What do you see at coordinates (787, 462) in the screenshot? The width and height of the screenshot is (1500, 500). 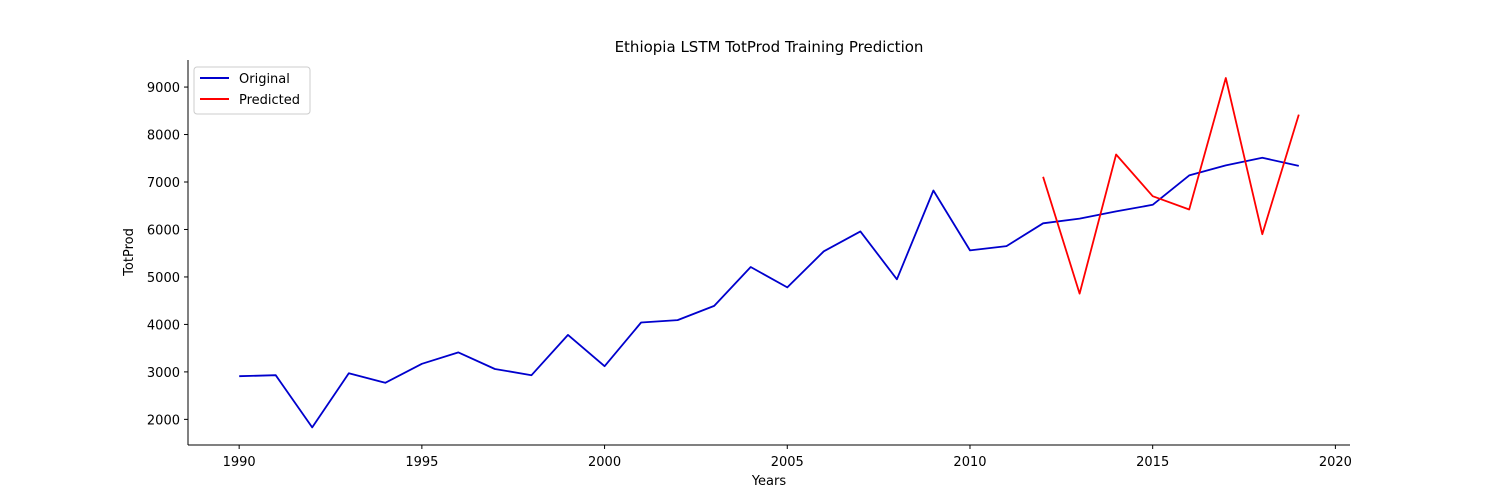 I see `x-tick-label: 2005` at bounding box center [787, 462].